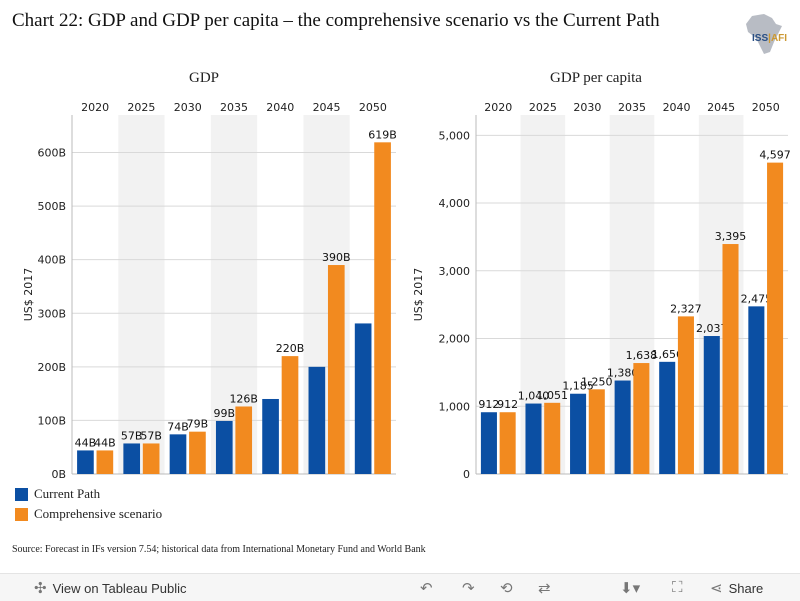  Describe the element at coordinates (51, 206) in the screenshot. I see `chart1-y-tick-label: 500B` at that location.